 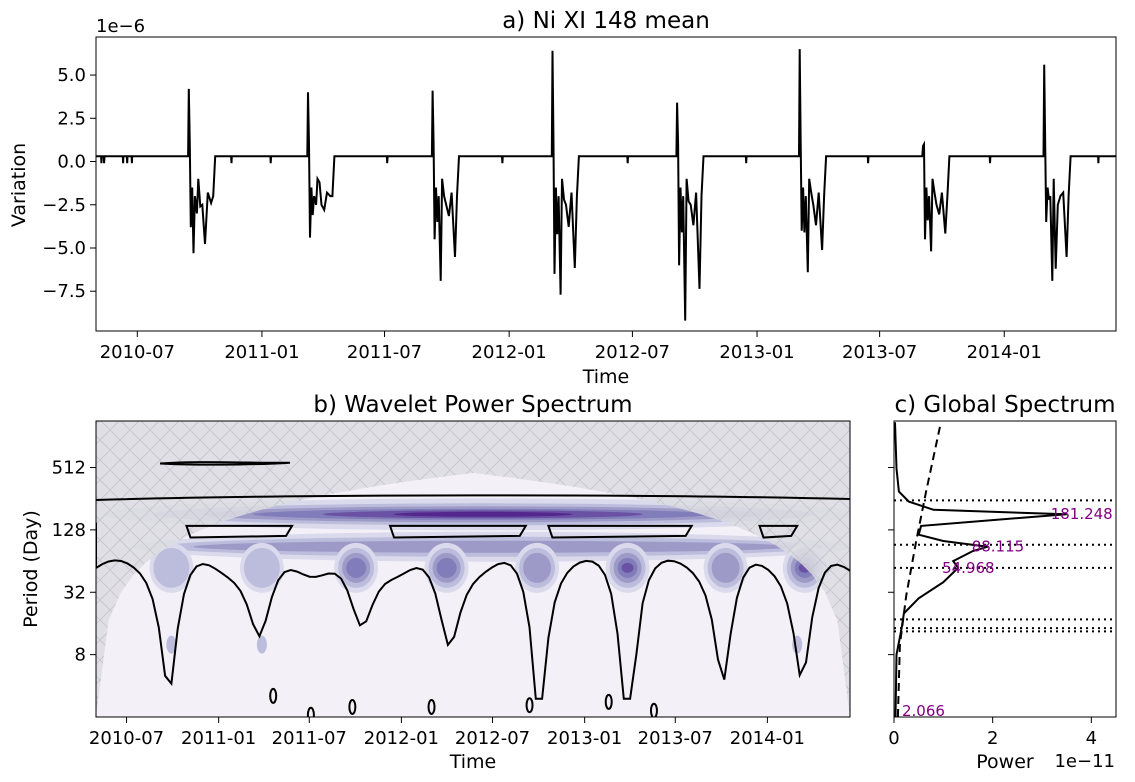 What do you see at coordinates (31, 569) in the screenshot?
I see `panel-b-y-label: Period (Day)` at bounding box center [31, 569].